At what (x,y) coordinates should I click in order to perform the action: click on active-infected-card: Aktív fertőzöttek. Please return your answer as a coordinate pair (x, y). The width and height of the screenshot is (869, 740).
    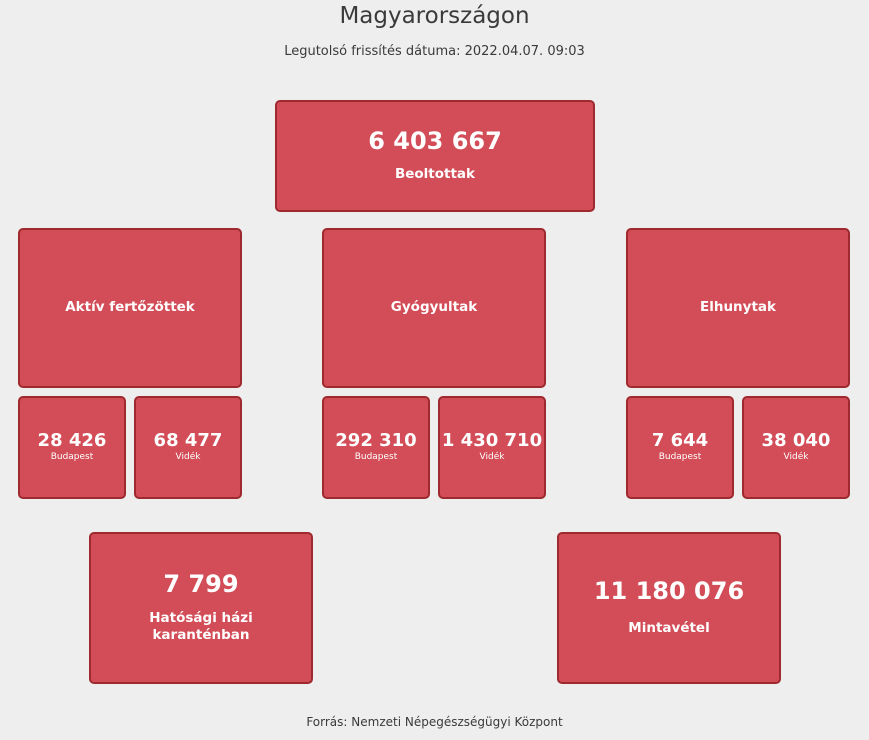
    Looking at the image, I should click on (130, 308).